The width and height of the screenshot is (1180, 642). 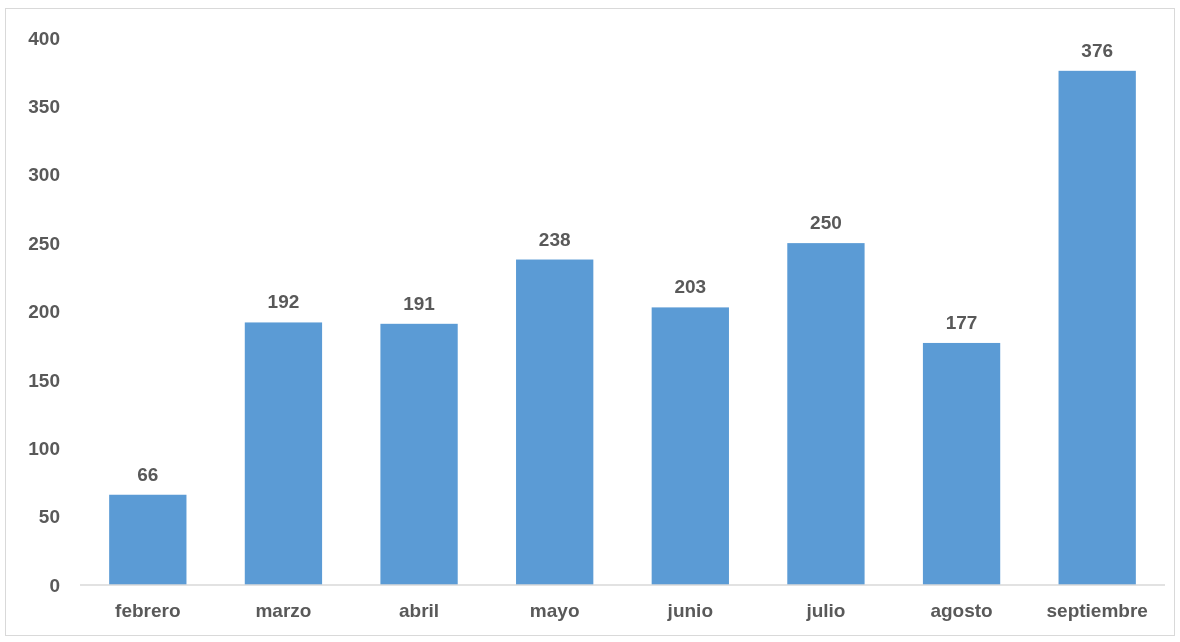 What do you see at coordinates (44, 175) in the screenshot?
I see `y-tick-label: 300` at bounding box center [44, 175].